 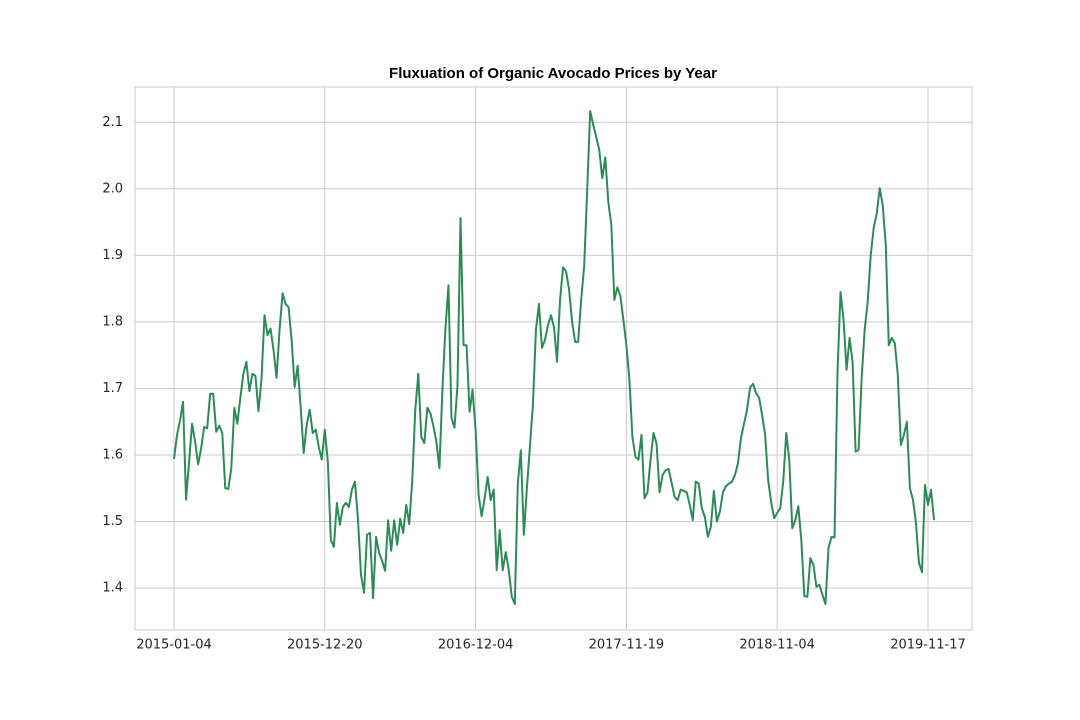 I want to click on y-tick-label: 1.9, so click(x=112, y=255).